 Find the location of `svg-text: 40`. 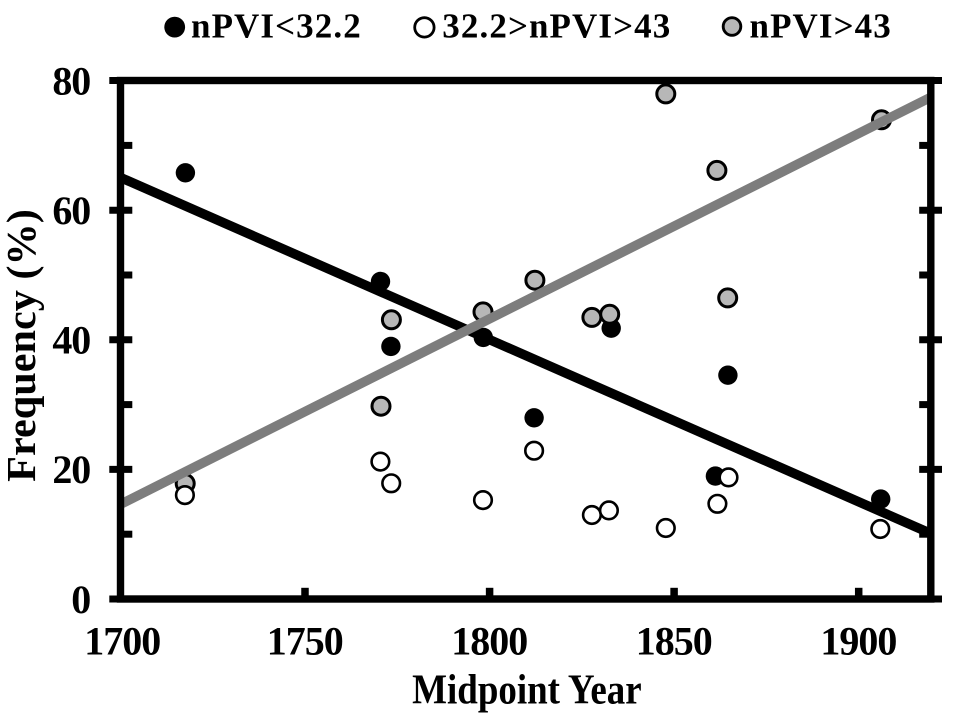

svg-text: 40 is located at coordinates (71, 340).